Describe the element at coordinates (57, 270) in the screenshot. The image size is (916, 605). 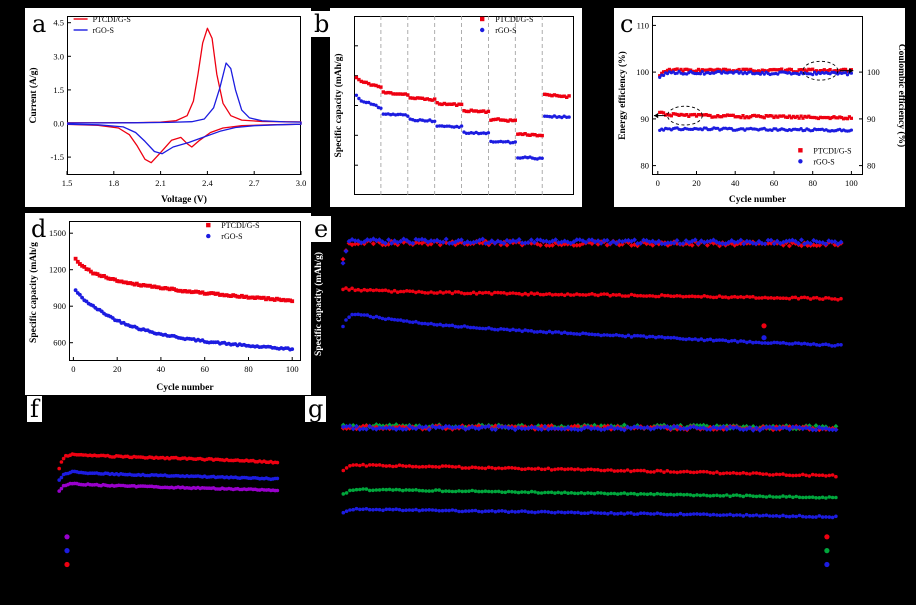
I see `svg-text: 1200` at that location.